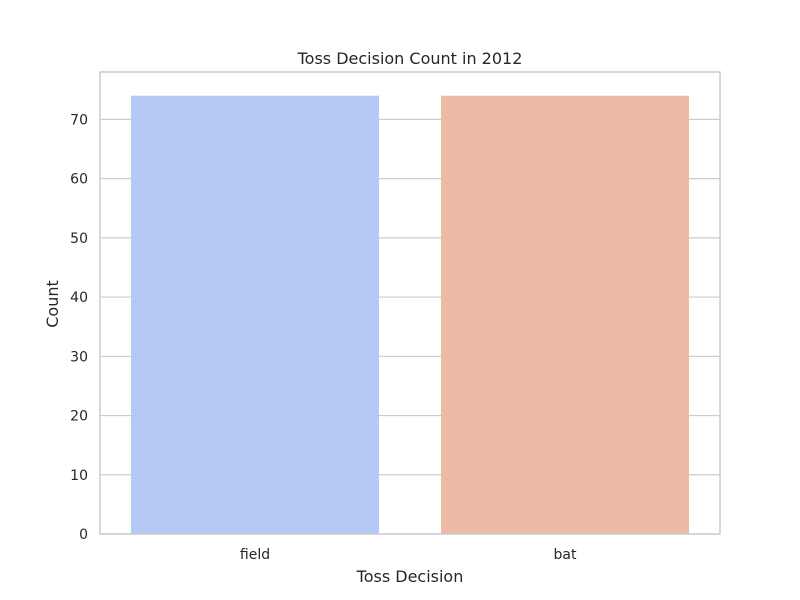 The width and height of the screenshot is (800, 600). I want to click on y-tick-label: 70, so click(79, 120).